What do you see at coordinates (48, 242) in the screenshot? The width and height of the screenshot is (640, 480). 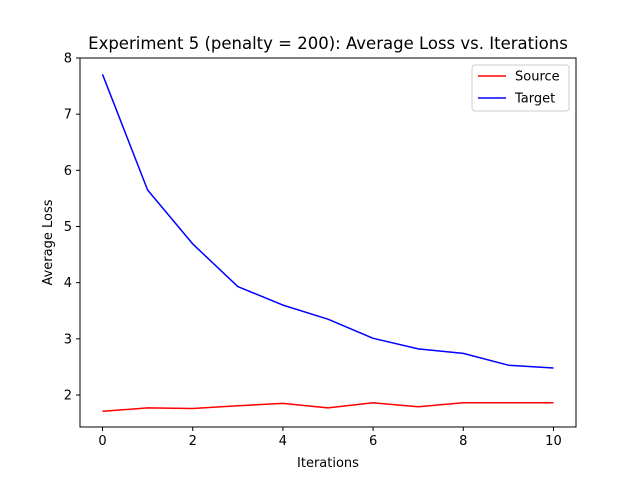 I see `y-axis-label: Average Loss` at bounding box center [48, 242].